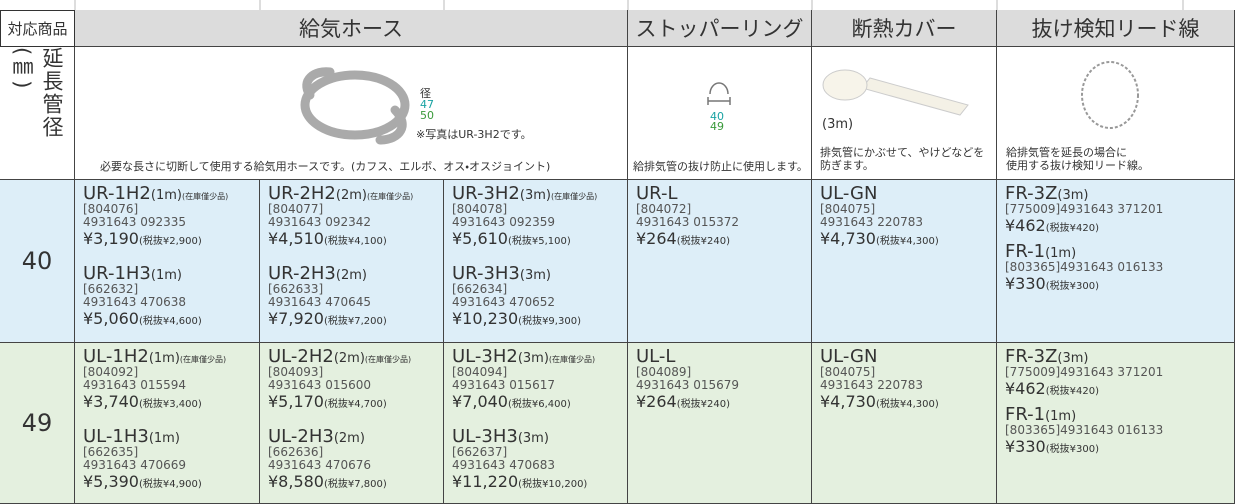 The width and height of the screenshot is (1235, 504). I want to click on tax: (税抜¥10,200), so click(553, 484).